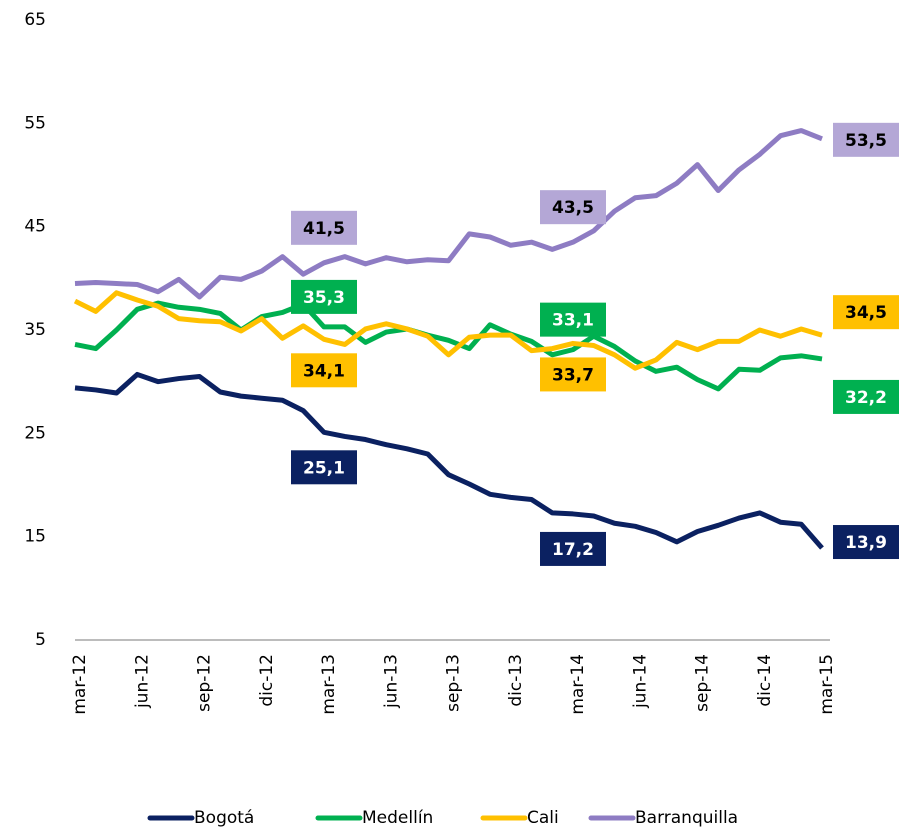 The image size is (910, 835). Describe the element at coordinates (516, 680) in the screenshot. I see `x-tick-label: dic-13` at that location.